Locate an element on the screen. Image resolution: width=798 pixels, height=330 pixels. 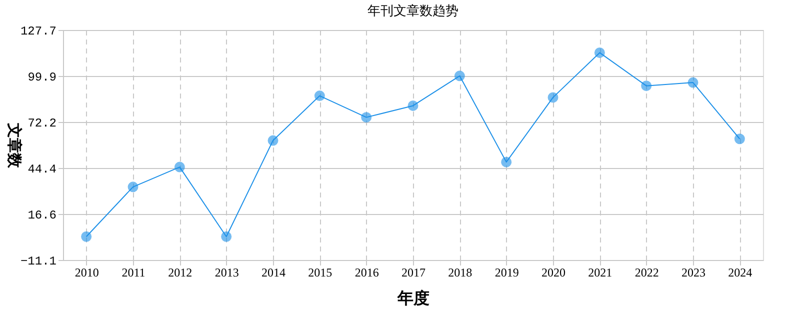
y-tick-label: 16.6 is located at coordinates (42, 215).